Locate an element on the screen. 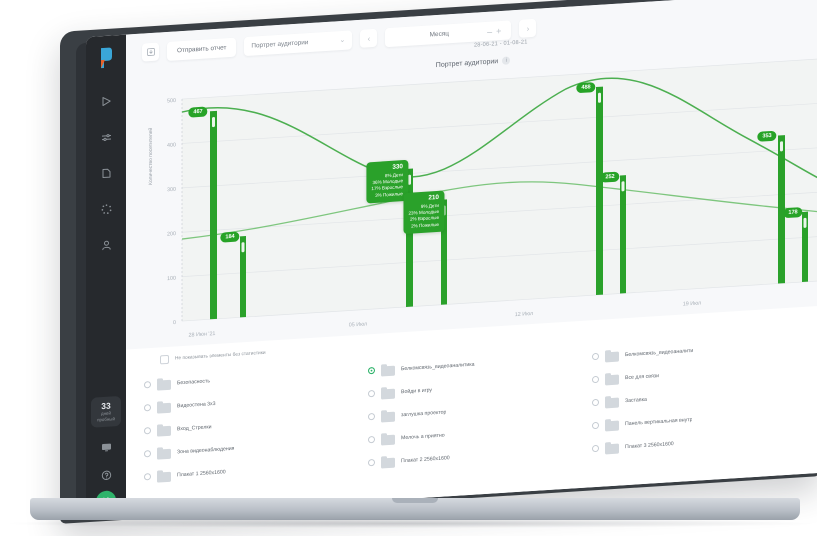  report-type-select: Портрет аудитории ⌄ is located at coordinates (298, 43).